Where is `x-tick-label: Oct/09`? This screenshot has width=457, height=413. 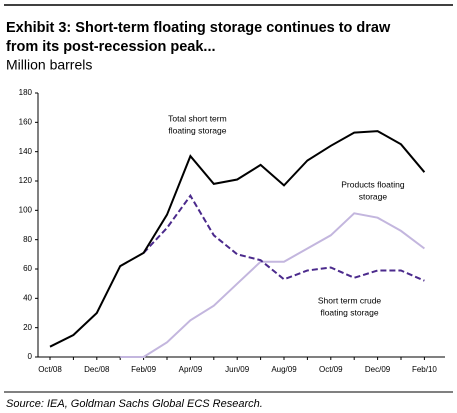
x-tick-label: Oct/09 is located at coordinates (331, 369).